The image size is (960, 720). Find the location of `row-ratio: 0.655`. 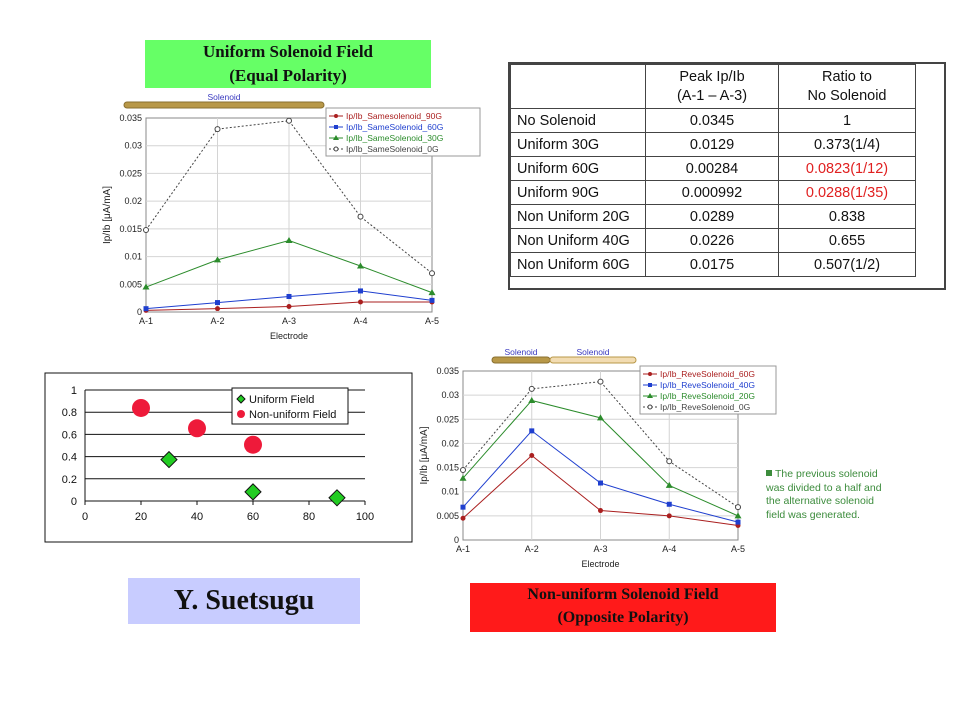

row-ratio: 0.655 is located at coordinates (847, 240).